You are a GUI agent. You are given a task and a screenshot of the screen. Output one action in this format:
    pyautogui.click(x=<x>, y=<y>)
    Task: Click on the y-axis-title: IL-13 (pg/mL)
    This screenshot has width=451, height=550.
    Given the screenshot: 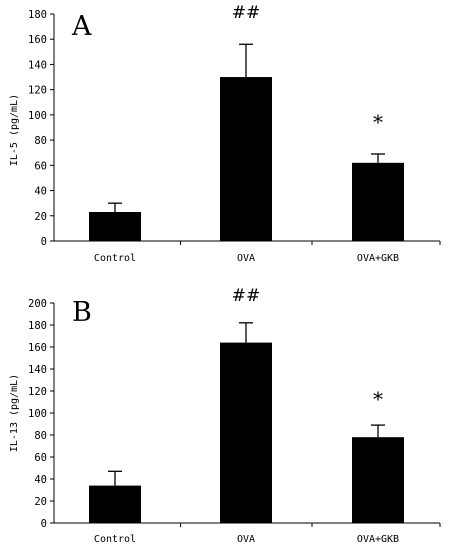 What is the action you would take?
    pyautogui.click(x=14, y=413)
    